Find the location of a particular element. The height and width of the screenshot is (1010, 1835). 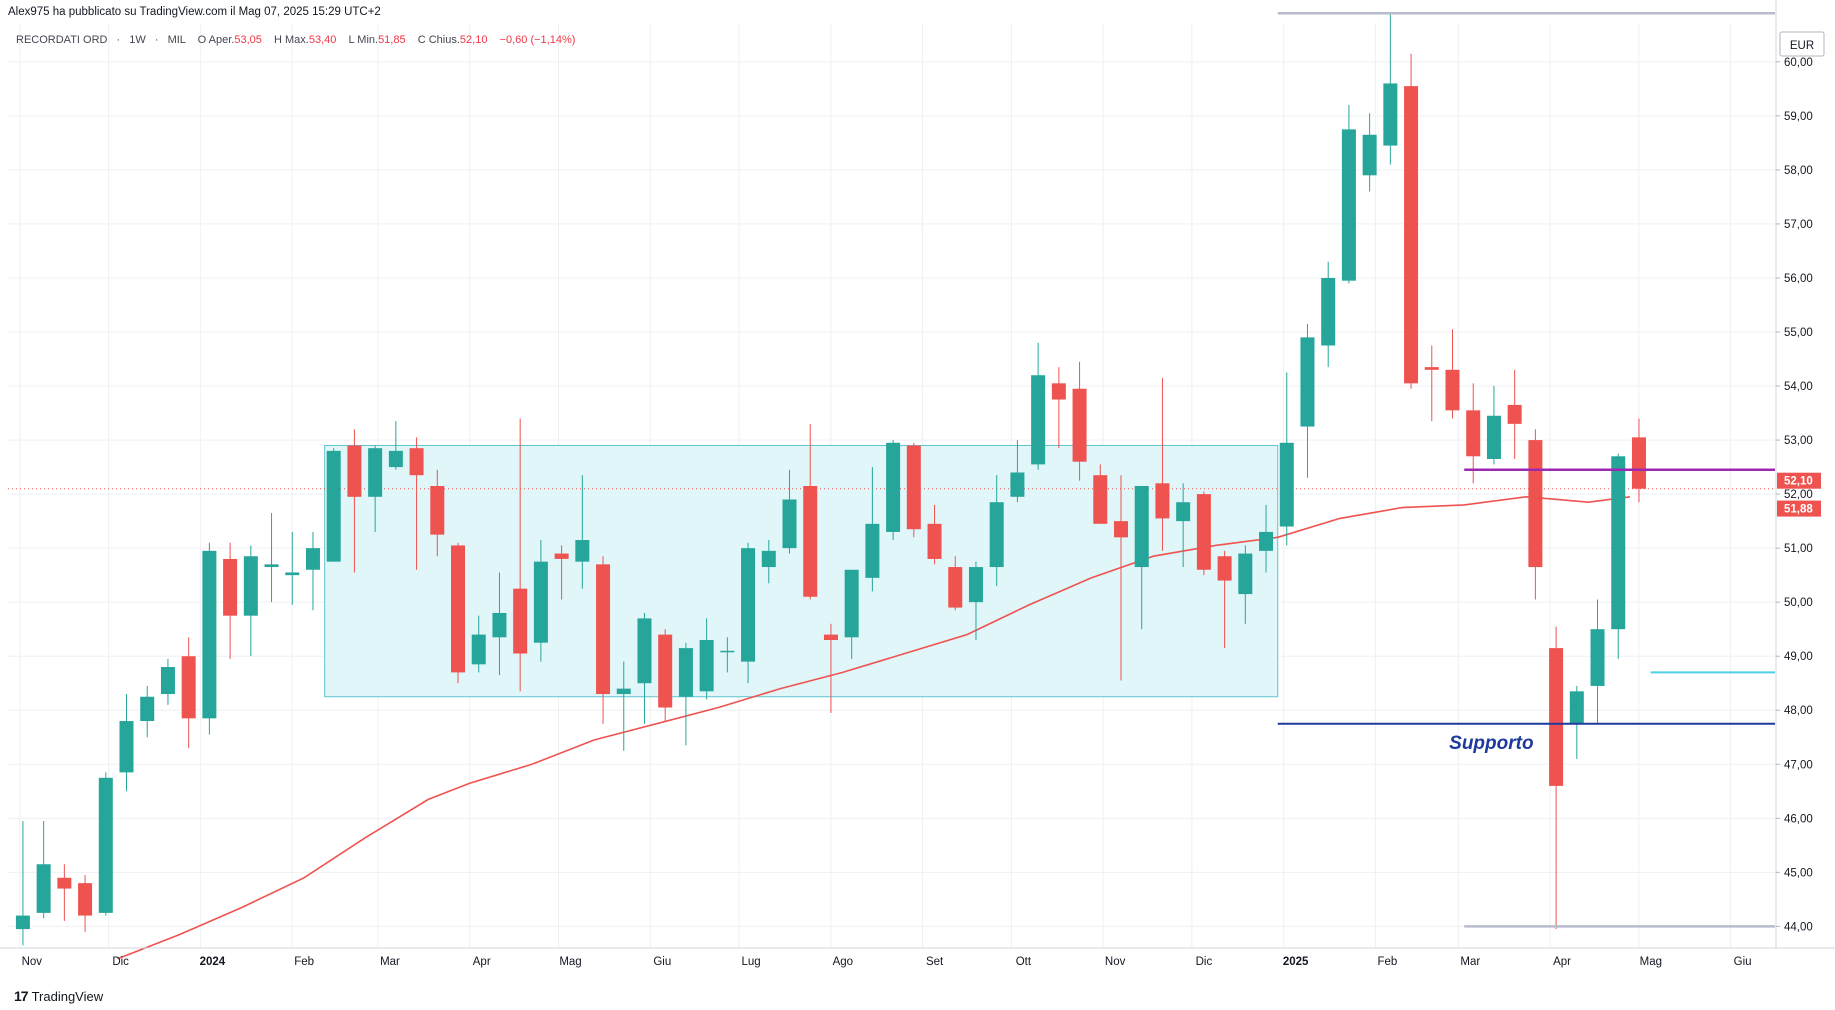

x-tick-label: Giu is located at coordinates (662, 962).